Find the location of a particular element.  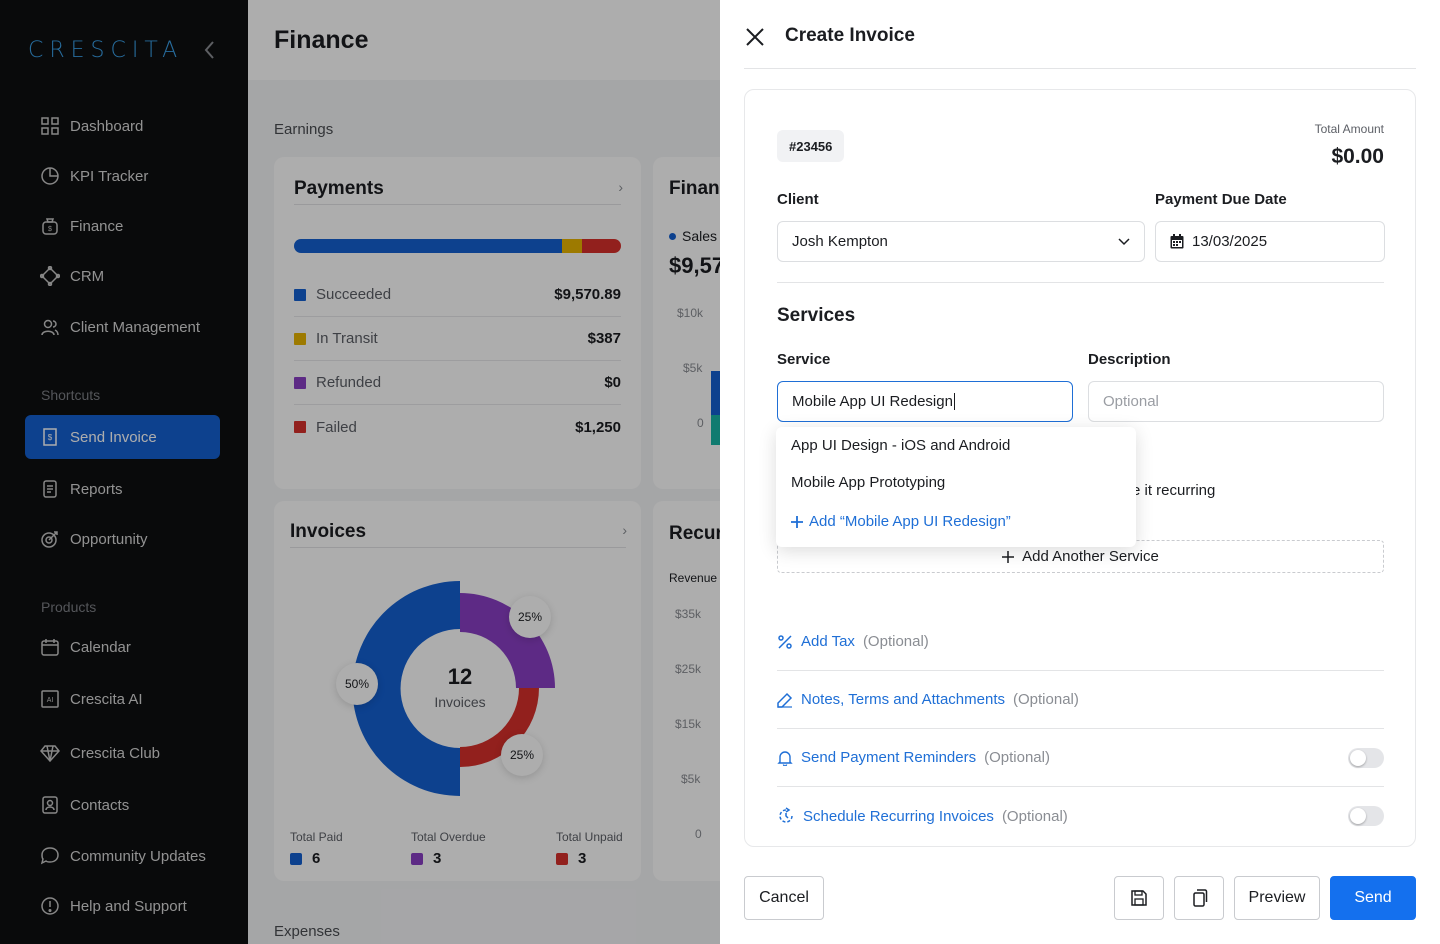

page-title: Finance is located at coordinates (321, 40).